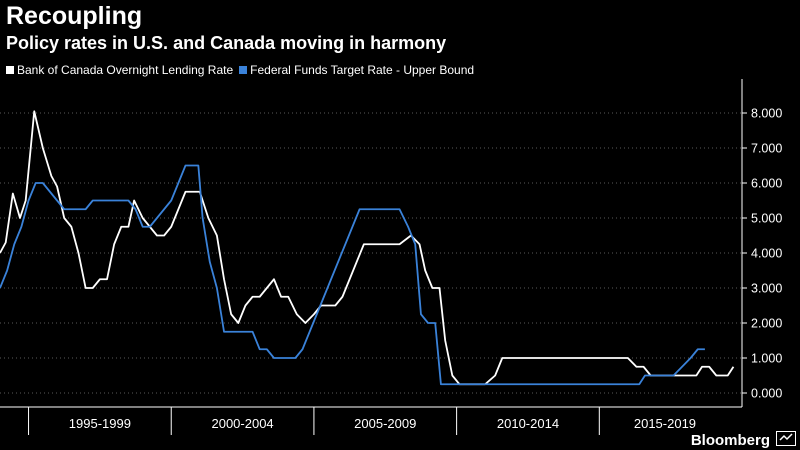 The height and width of the screenshot is (450, 800). Describe the element at coordinates (665, 423) in the screenshot. I see `x-period-label: 2015-2019` at that location.